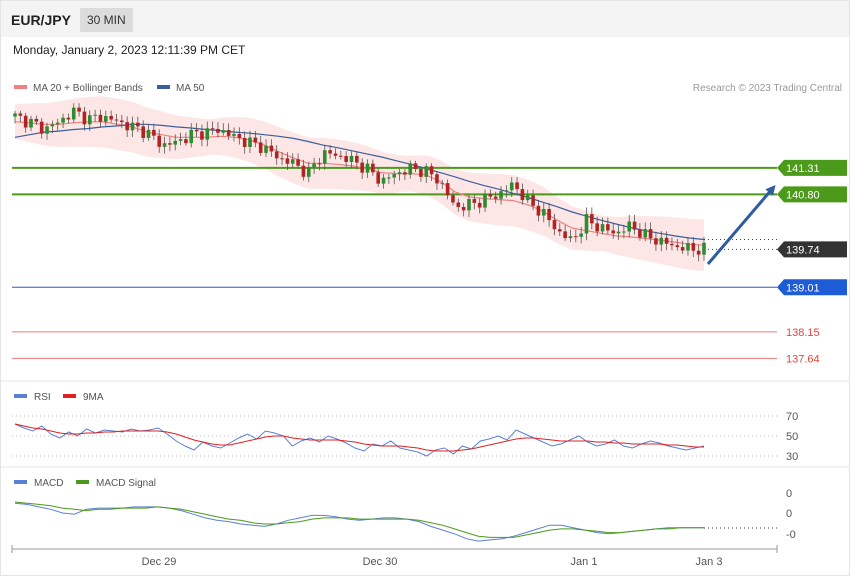  Describe the element at coordinates (20, 87) in the screenshot. I see `legend-swatch-ma20` at that location.